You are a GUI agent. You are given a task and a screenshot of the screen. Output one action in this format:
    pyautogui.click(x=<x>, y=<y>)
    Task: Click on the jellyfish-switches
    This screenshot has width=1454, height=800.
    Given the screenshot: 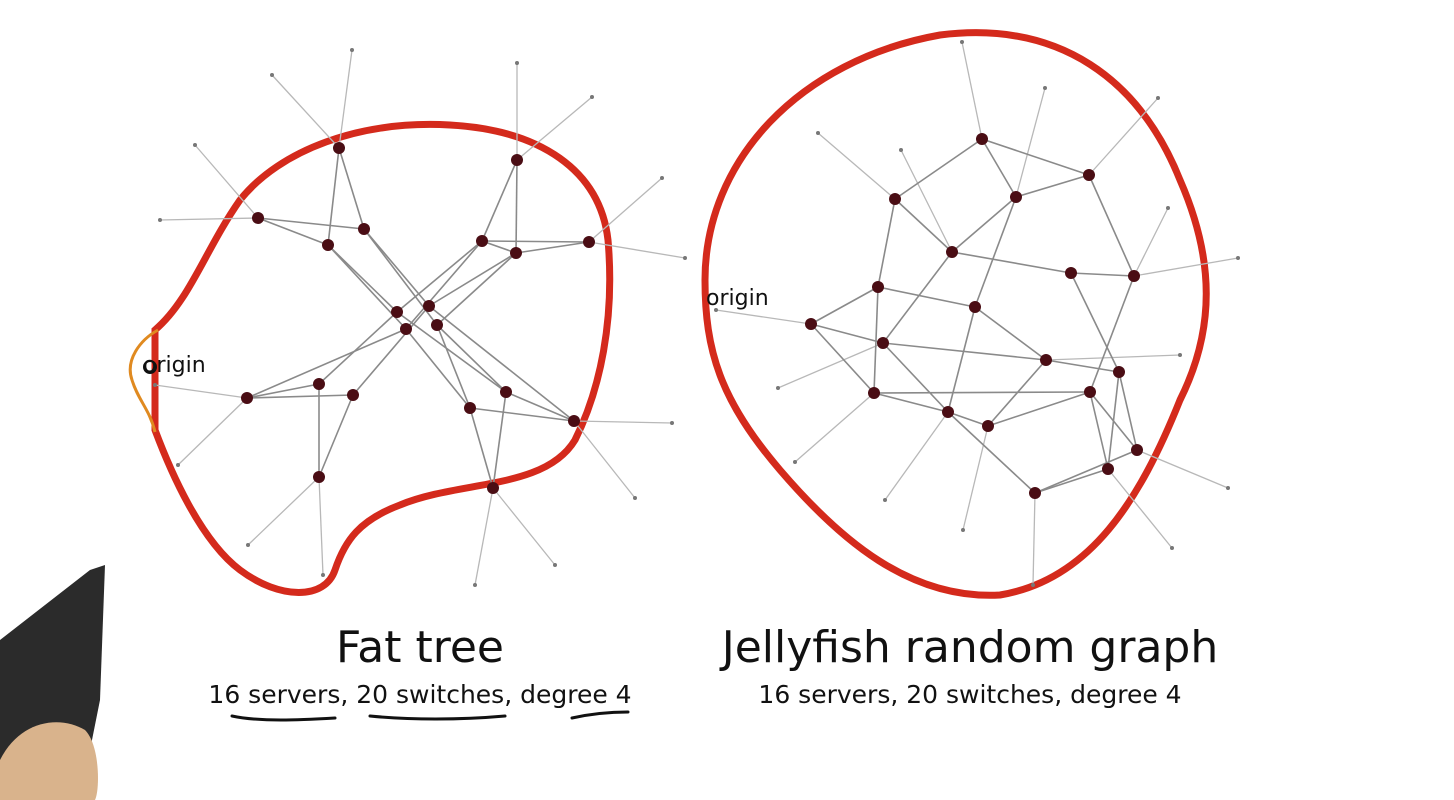 What is the action you would take?
    pyautogui.click(x=974, y=316)
    